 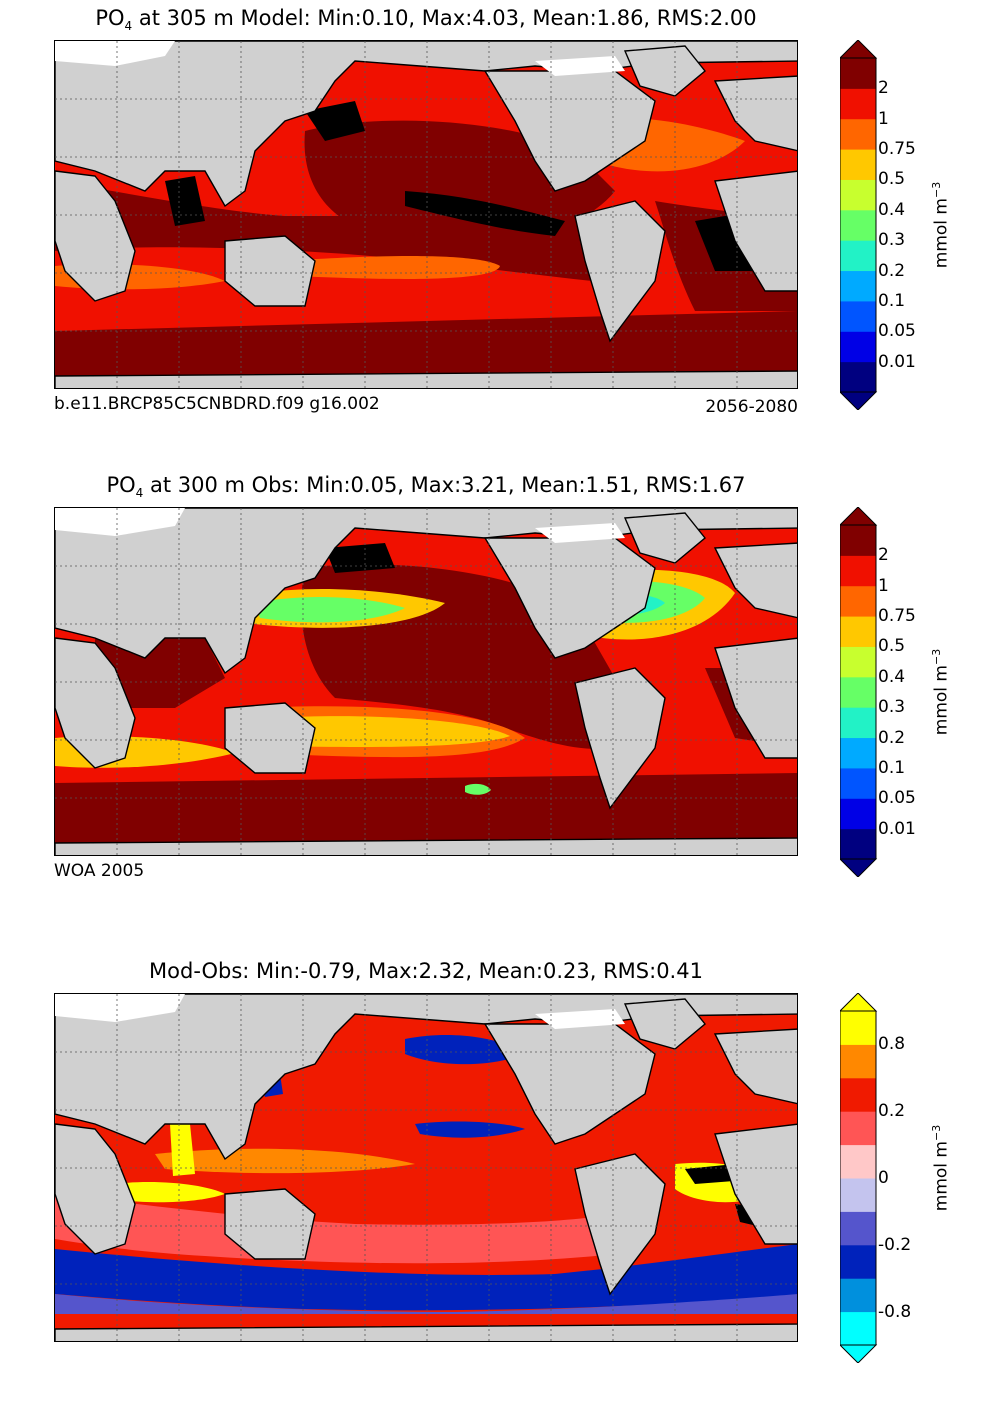 I want to click on land-africa, so click(x=95, y=236).